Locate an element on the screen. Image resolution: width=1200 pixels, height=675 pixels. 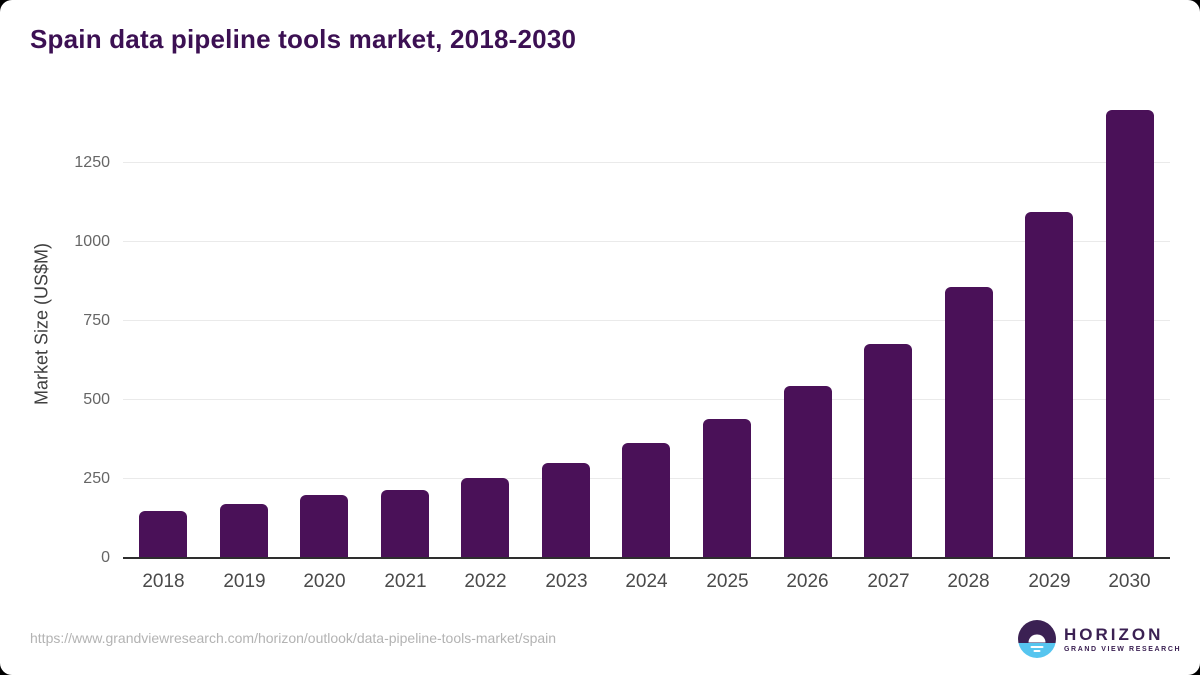
x-tick-label-2022: 2022 is located at coordinates (485, 581).